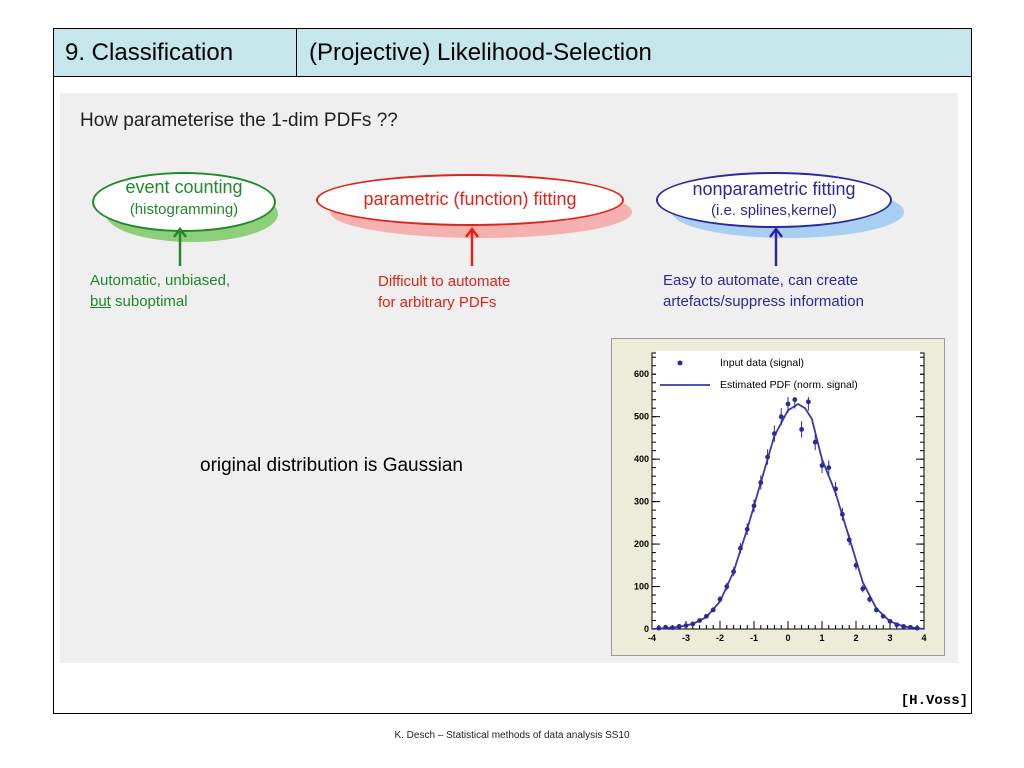 The image size is (1024, 768). I want to click on y-tick-label: 0, so click(646, 629).